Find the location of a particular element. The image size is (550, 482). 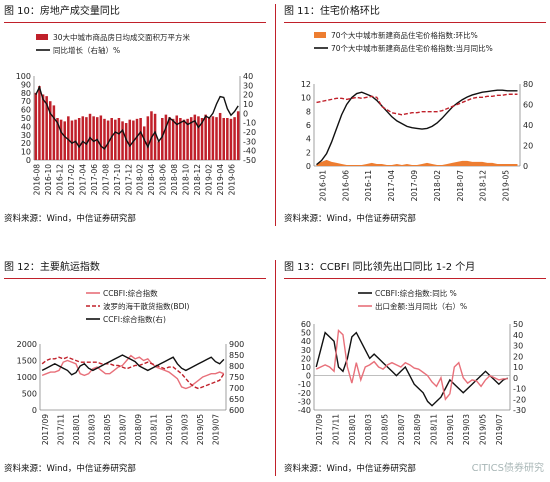

x-tick-label: 2017-08 is located at coordinates (105, 180).